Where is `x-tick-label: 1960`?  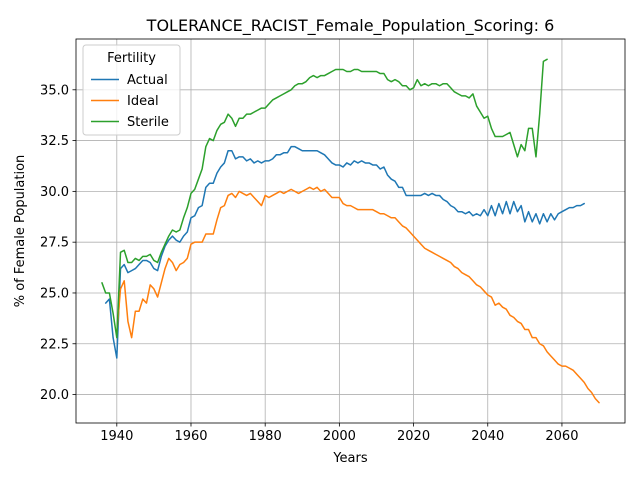 x-tick-label: 1960 is located at coordinates (190, 436).